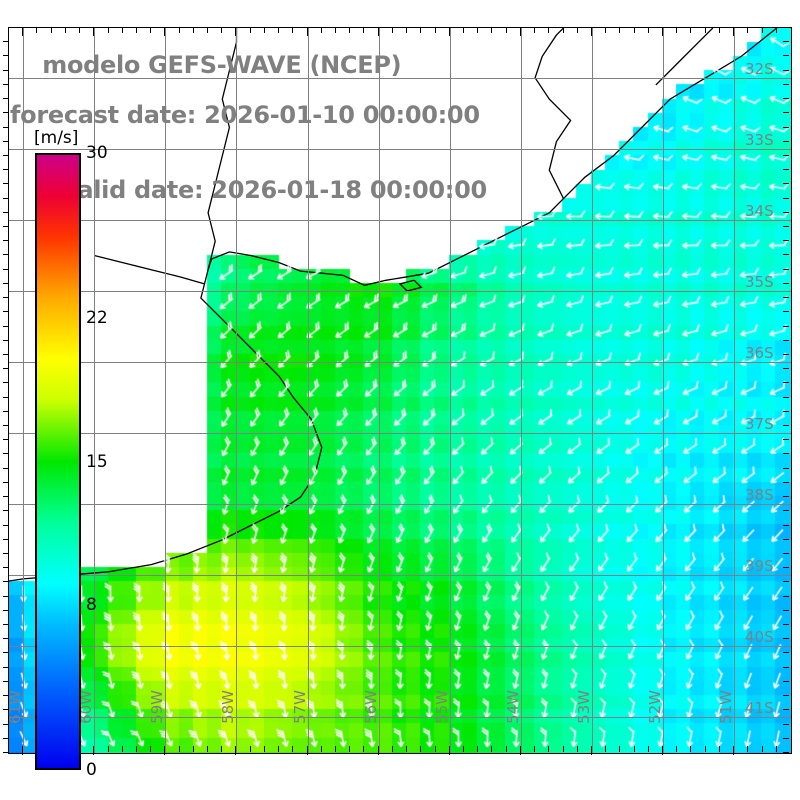 Image resolution: width=800 pixels, height=800 pixels. What do you see at coordinates (655, 707) in the screenshot?
I see `longitude-label: 52W` at bounding box center [655, 707].